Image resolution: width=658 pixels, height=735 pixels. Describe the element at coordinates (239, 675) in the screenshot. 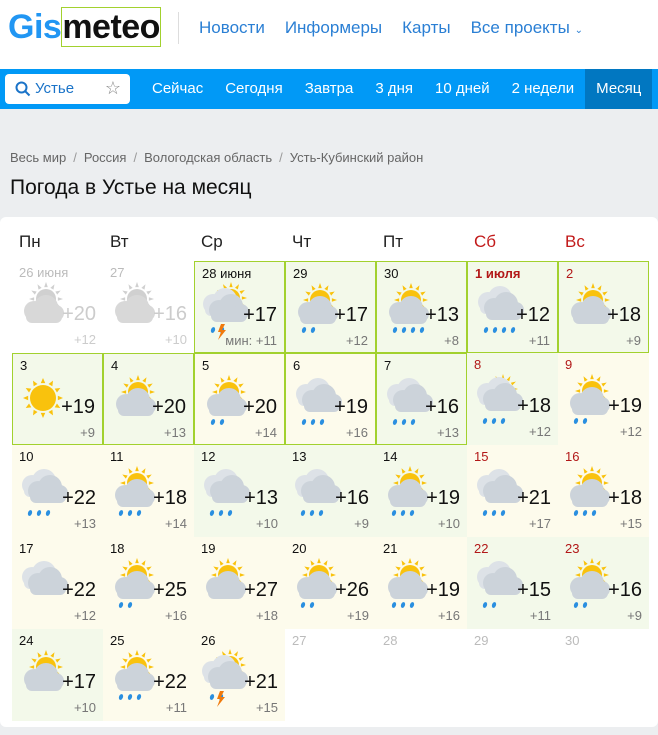

I see `day-cell: 26 +21 +15` at that location.